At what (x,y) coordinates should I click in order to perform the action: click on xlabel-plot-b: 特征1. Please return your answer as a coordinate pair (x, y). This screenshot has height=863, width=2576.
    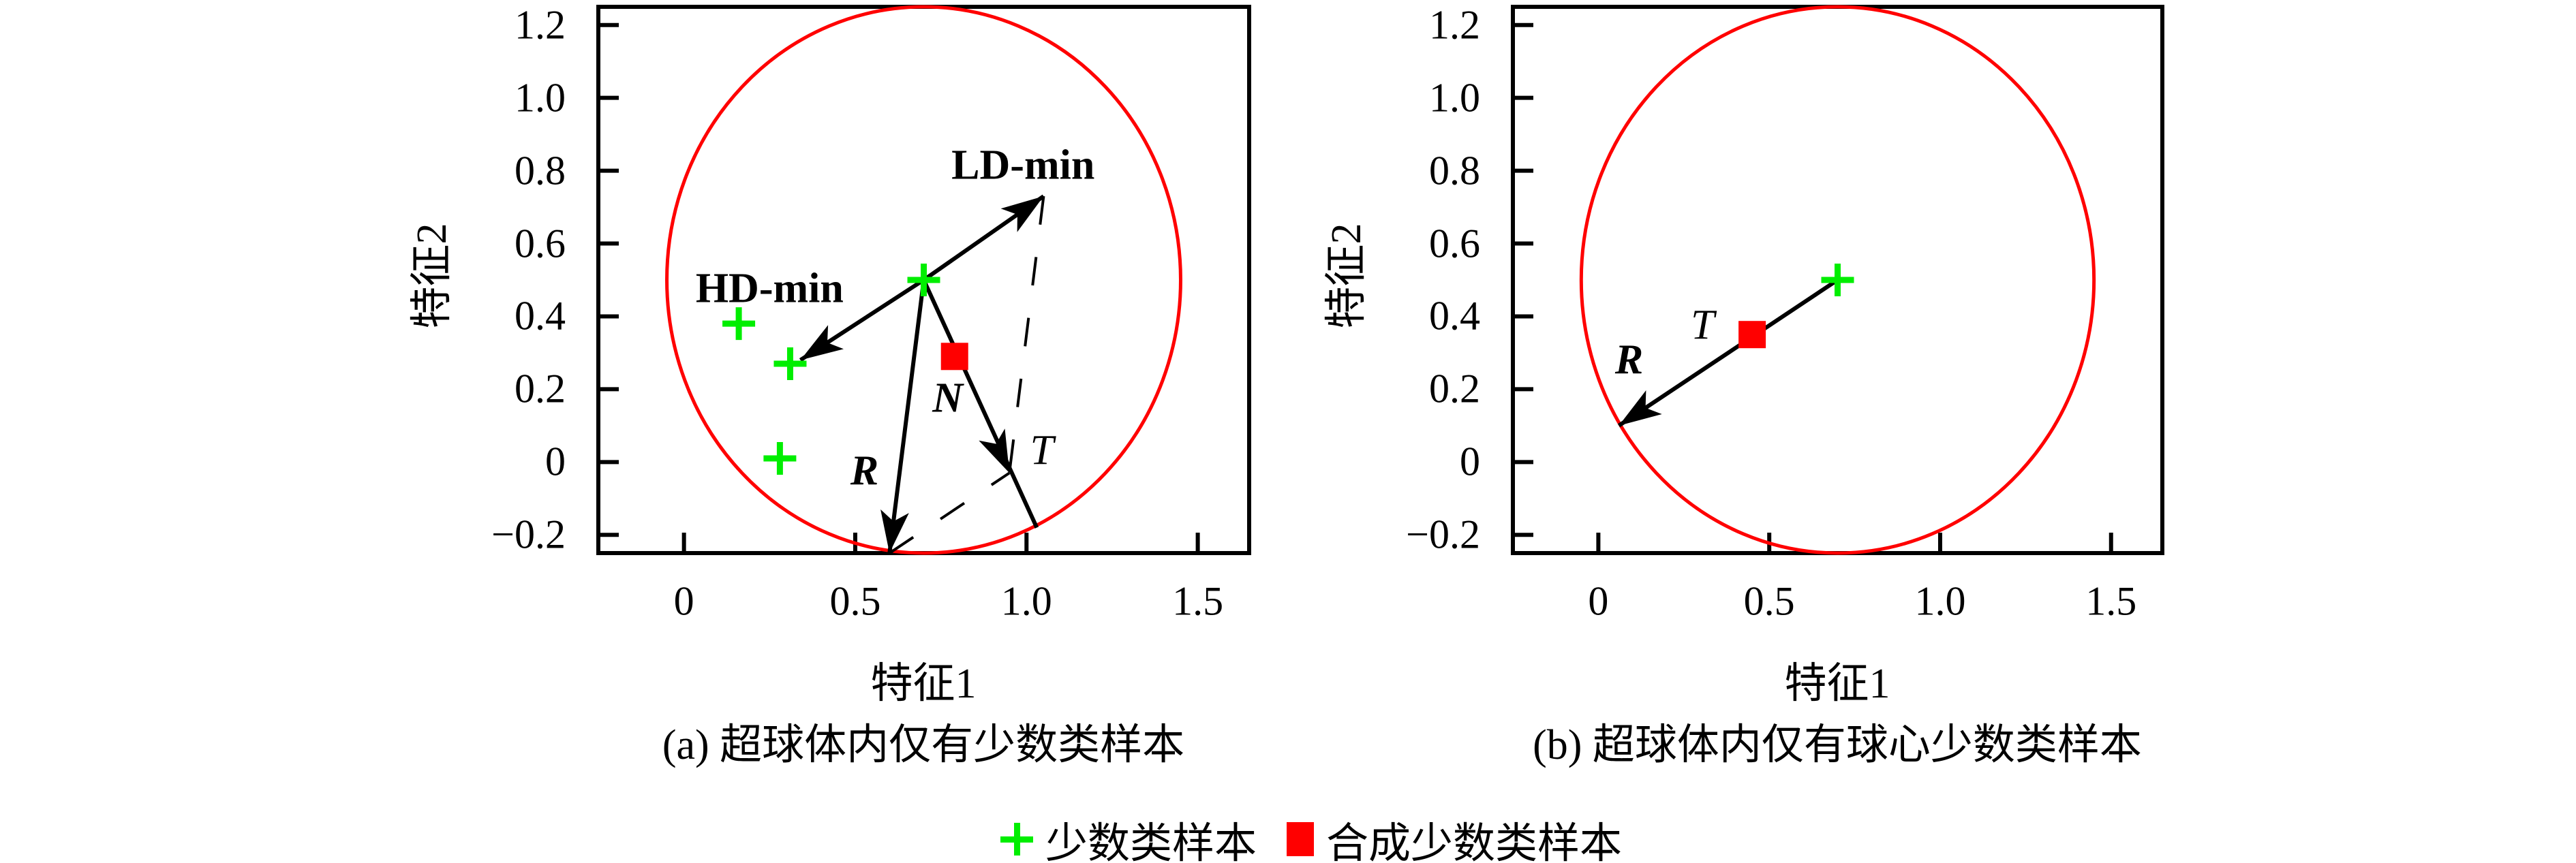
    Looking at the image, I should click on (1837, 684).